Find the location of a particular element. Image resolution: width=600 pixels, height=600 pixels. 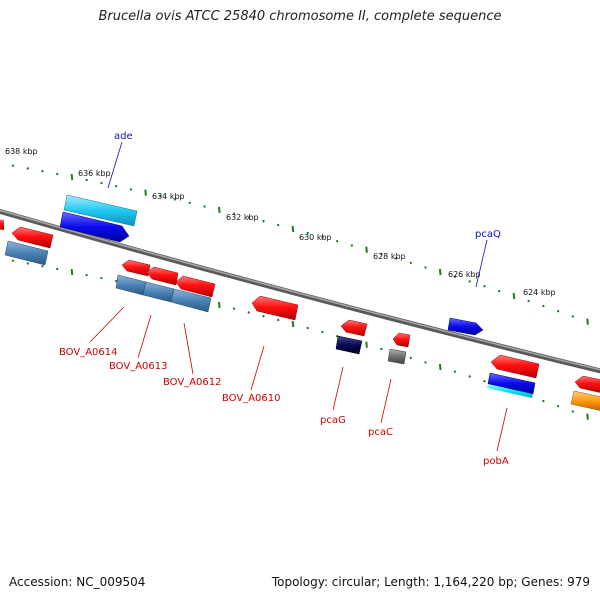

gene-feature-ade-upper is located at coordinates (100, 210).